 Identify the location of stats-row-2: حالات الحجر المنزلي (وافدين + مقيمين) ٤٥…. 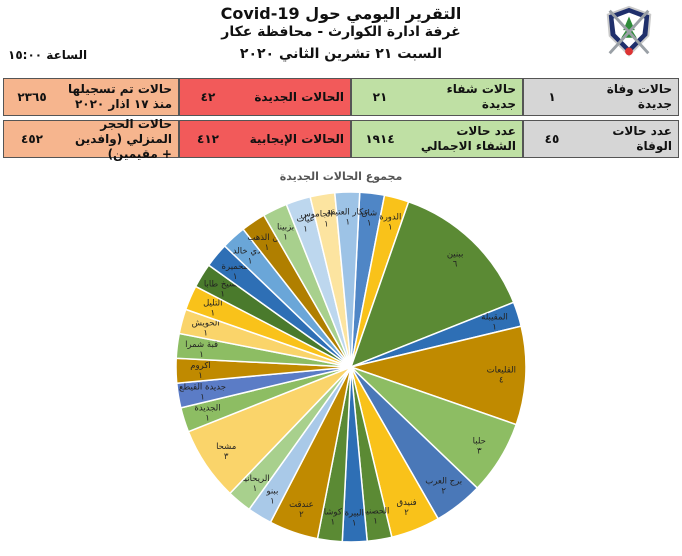
(341, 139).